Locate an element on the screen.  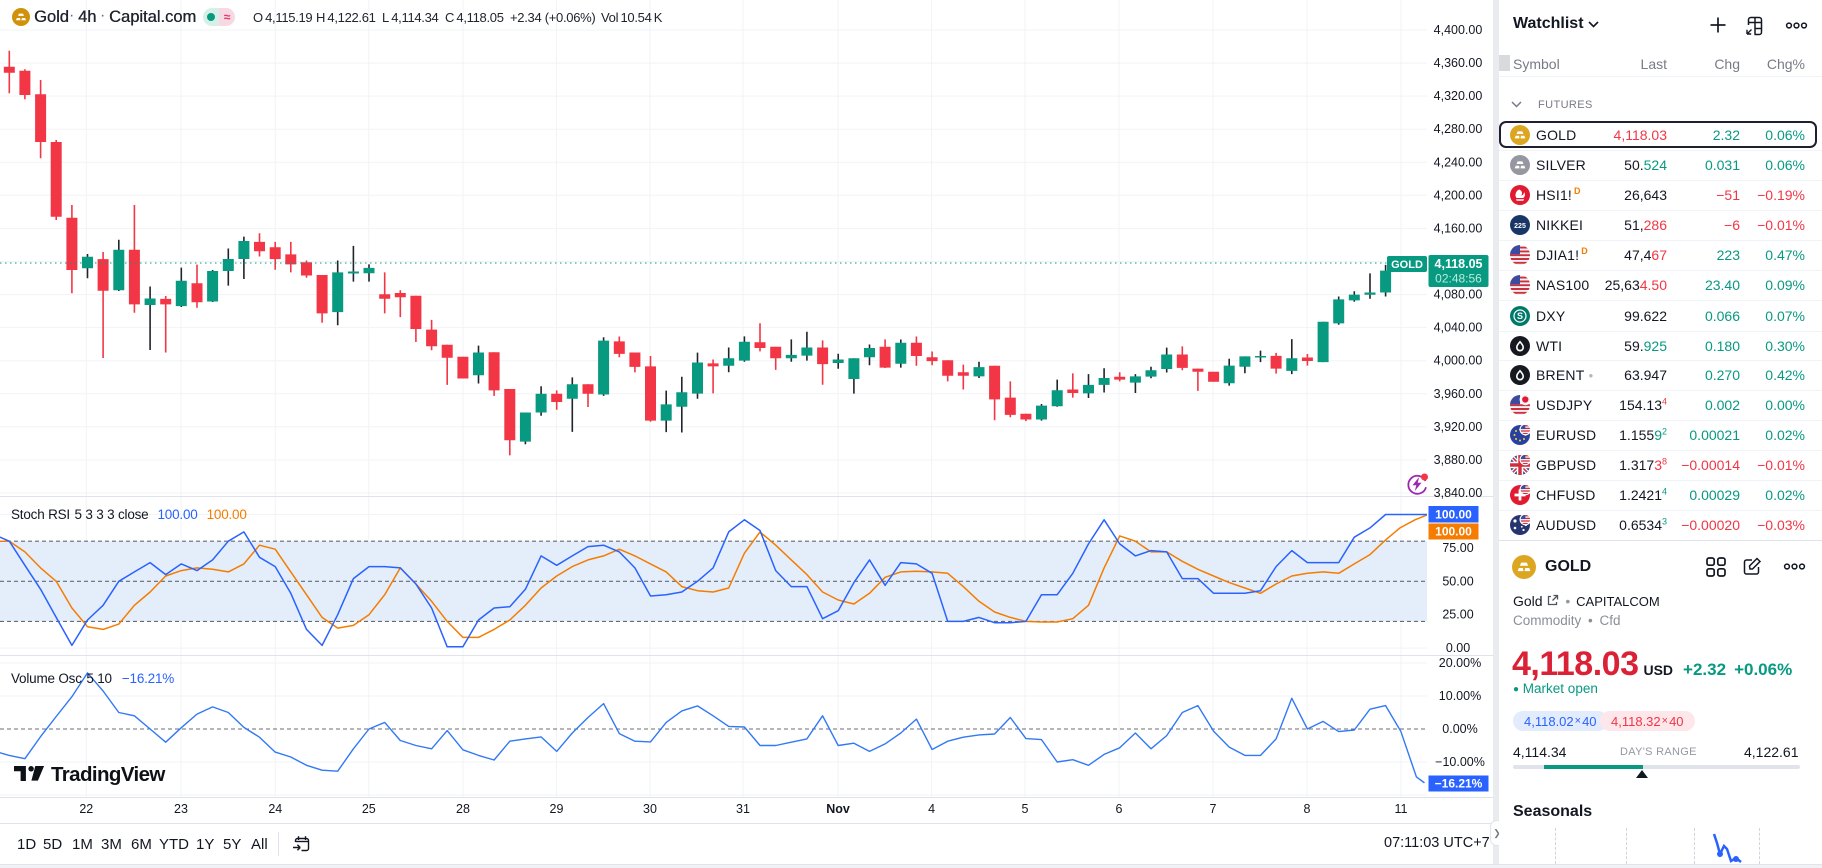
svg-text: 0.00% is located at coordinates (1459, 729).